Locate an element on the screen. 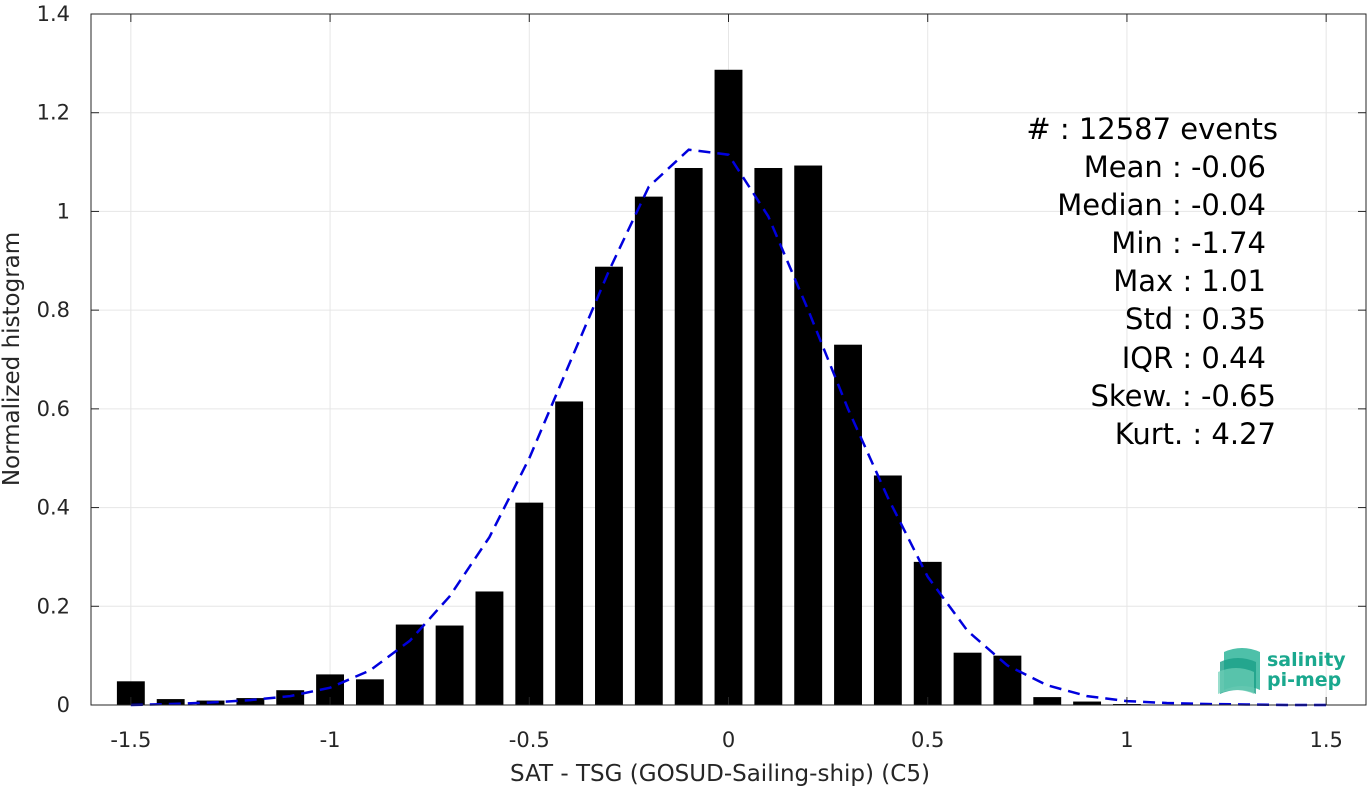 The image size is (1367, 787). y-tick-label: 1.2 is located at coordinates (53, 113).